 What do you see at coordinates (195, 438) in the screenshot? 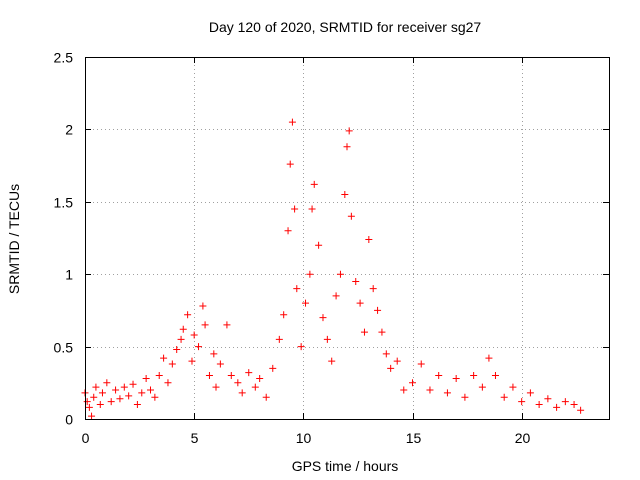
I see `x-tick-label: 5` at bounding box center [195, 438].